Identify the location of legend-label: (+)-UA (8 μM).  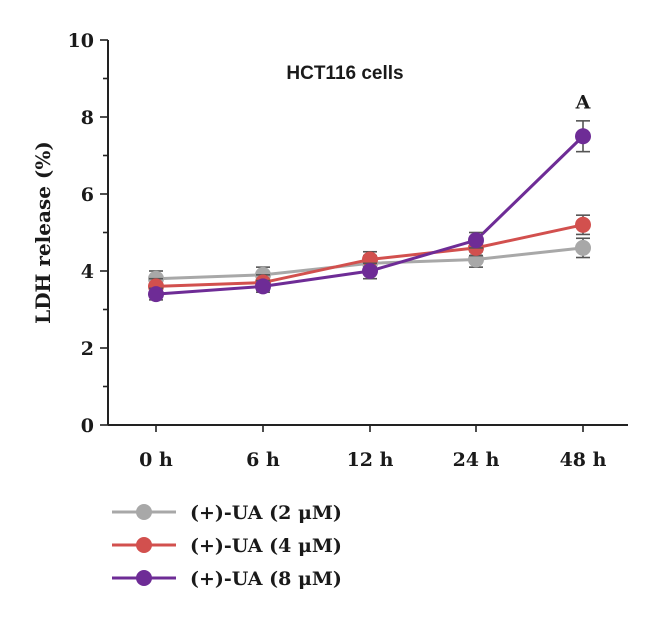
(266, 579).